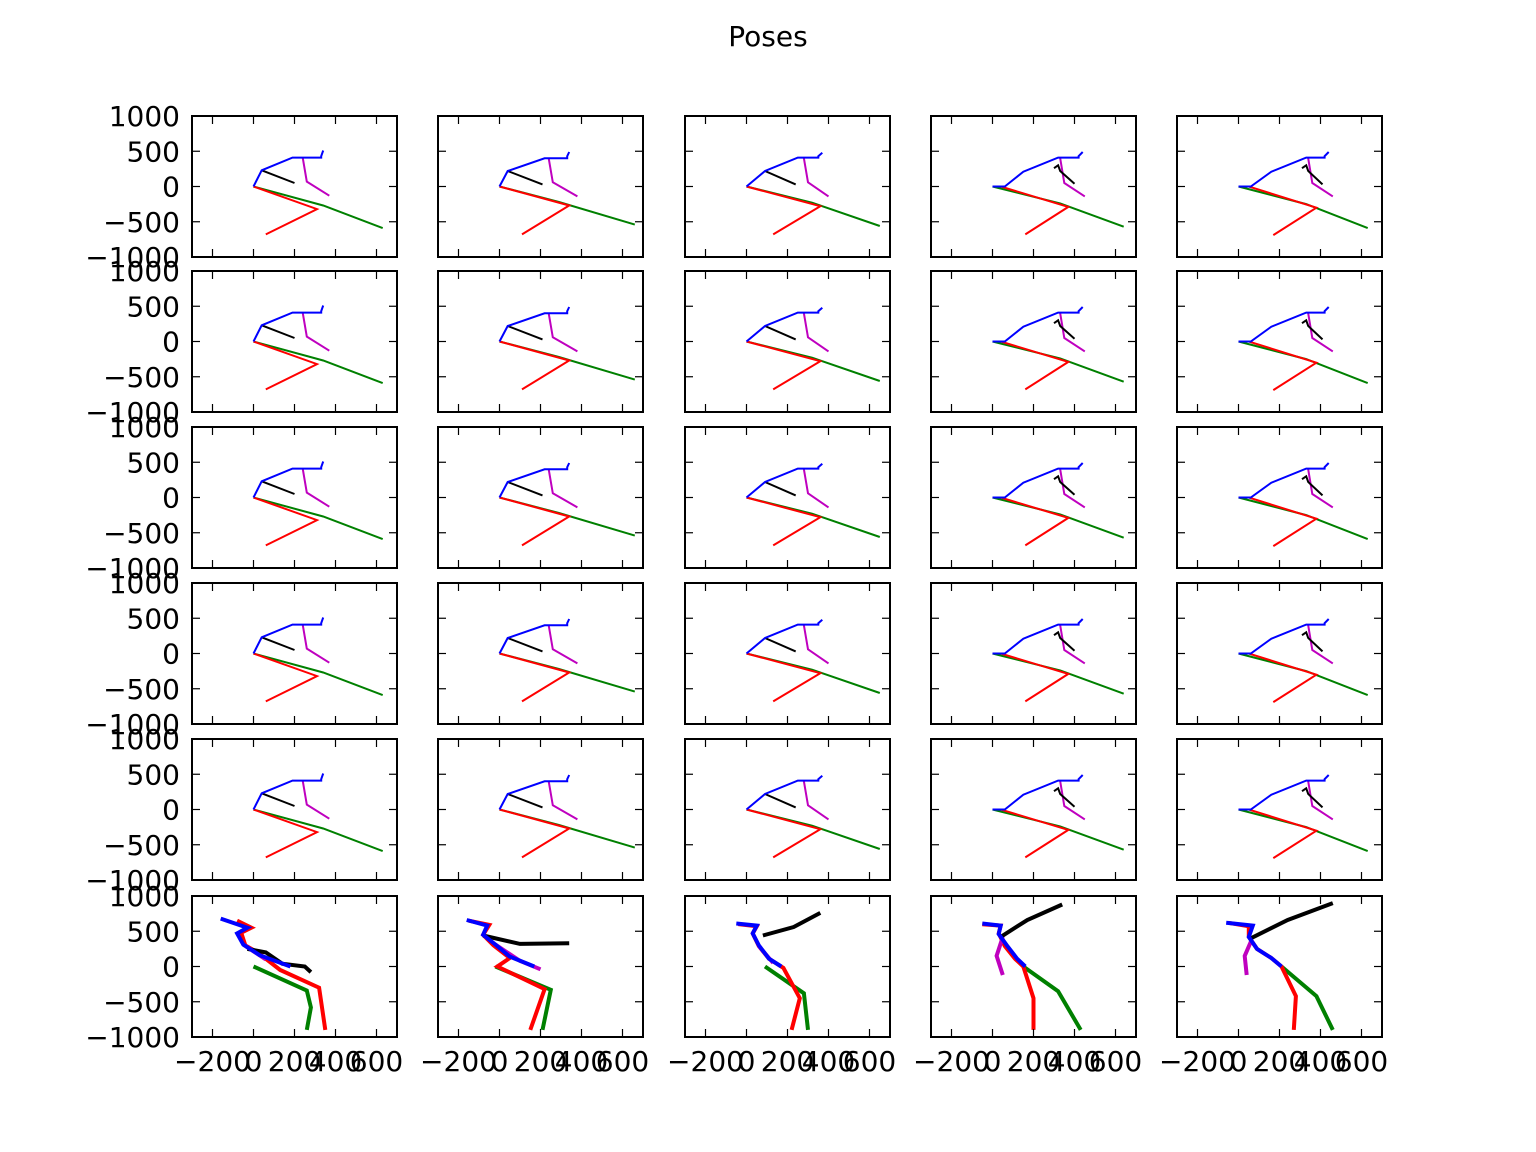 The height and width of the screenshot is (1152, 1536). Describe the element at coordinates (212, 1061) in the screenshot. I see `x-tick-label: −200` at that location.